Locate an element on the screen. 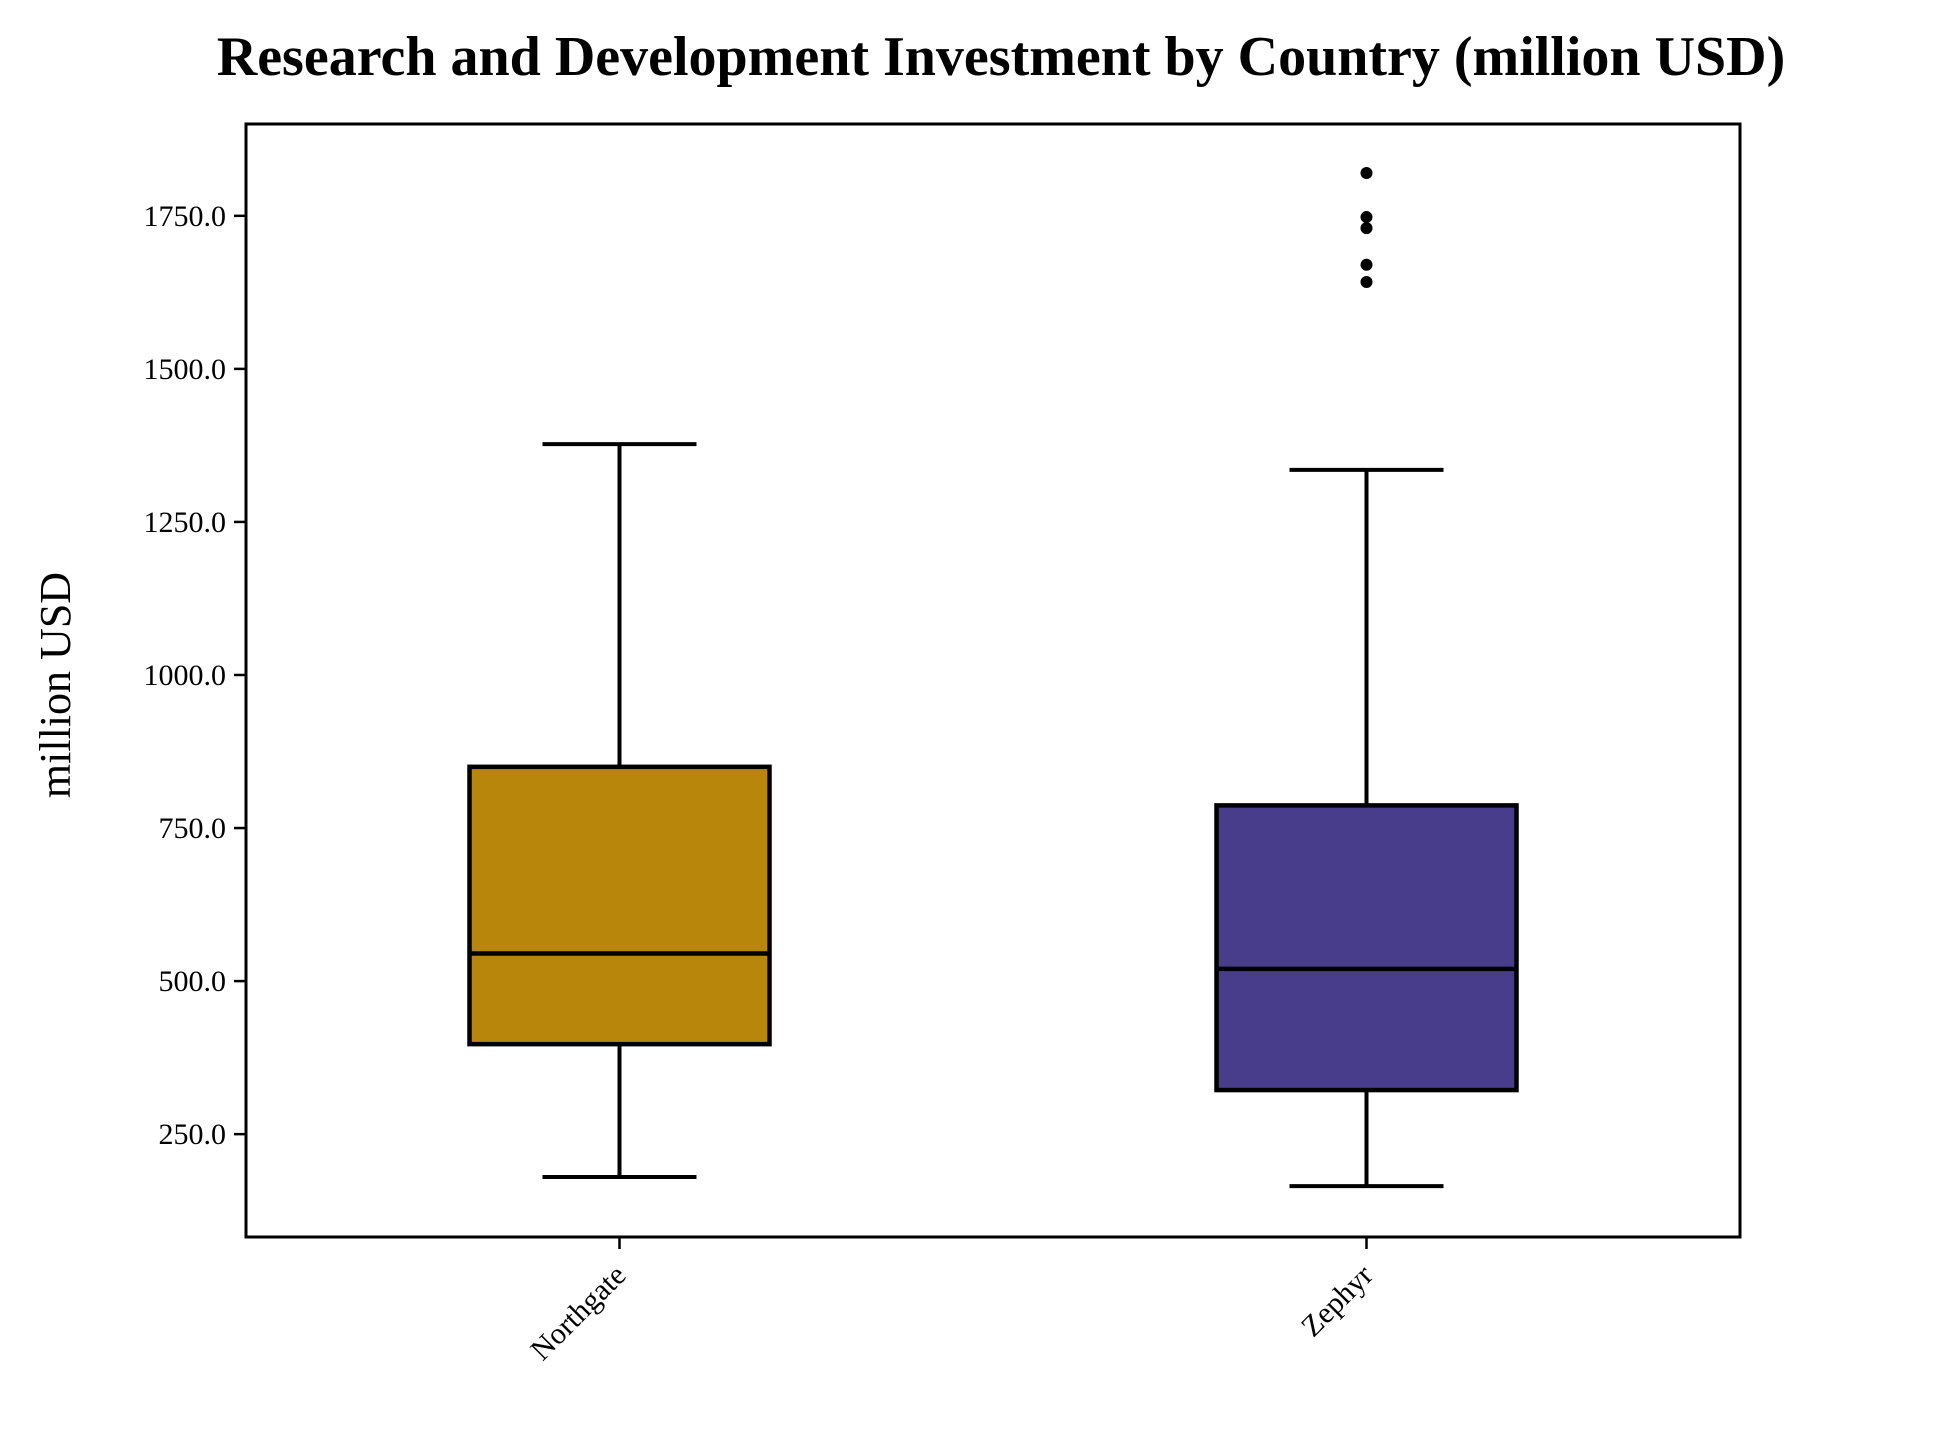  y-tick-label: 1500.0 is located at coordinates (185, 369).